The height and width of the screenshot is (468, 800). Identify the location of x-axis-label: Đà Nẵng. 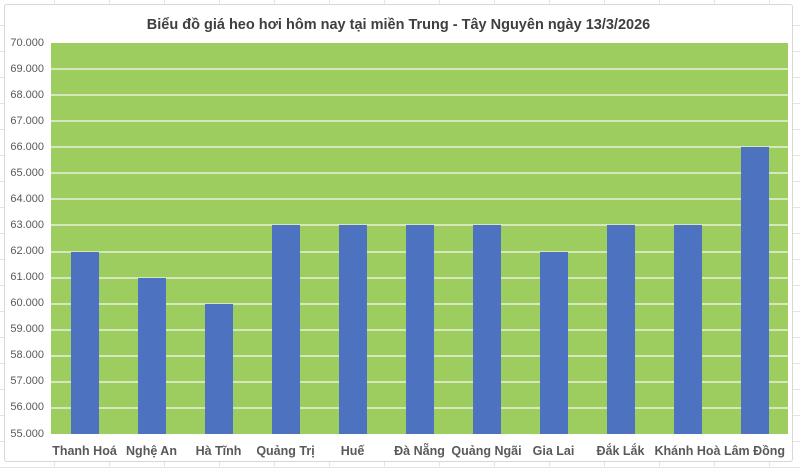
(419, 451).